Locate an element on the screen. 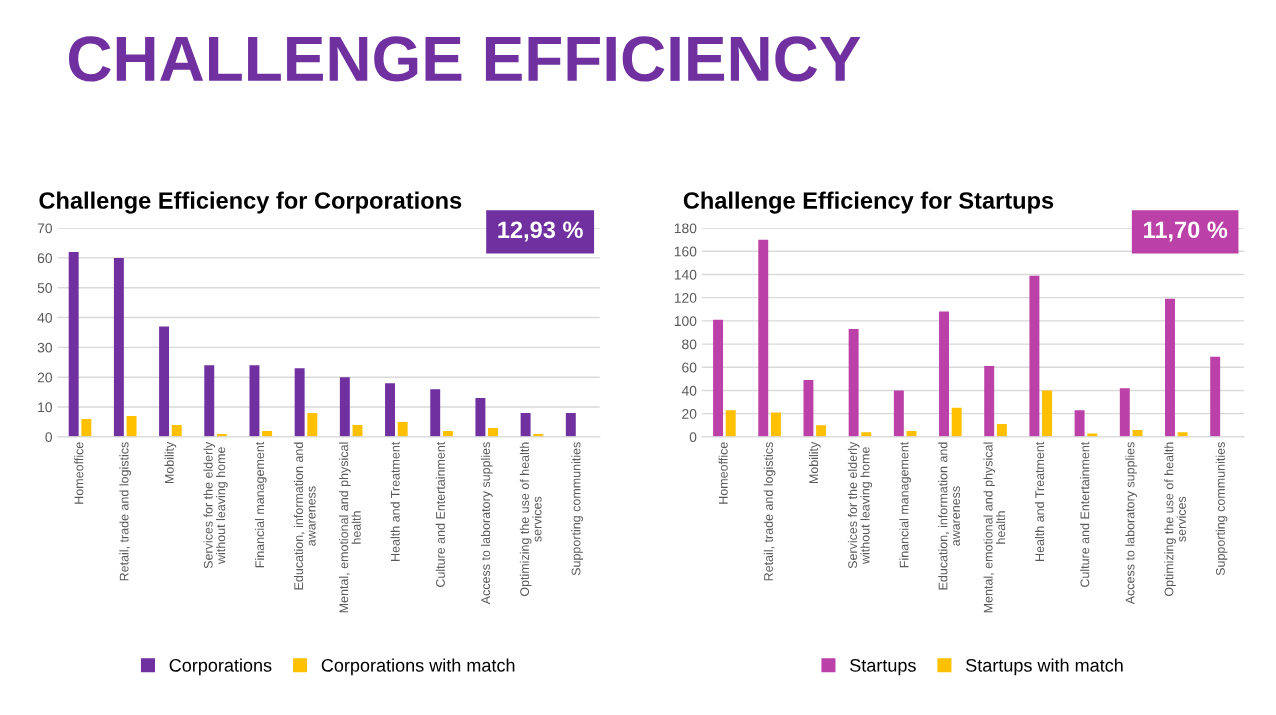 This screenshot has height=715, width=1276. y-tick-label: 180 is located at coordinates (685, 228).